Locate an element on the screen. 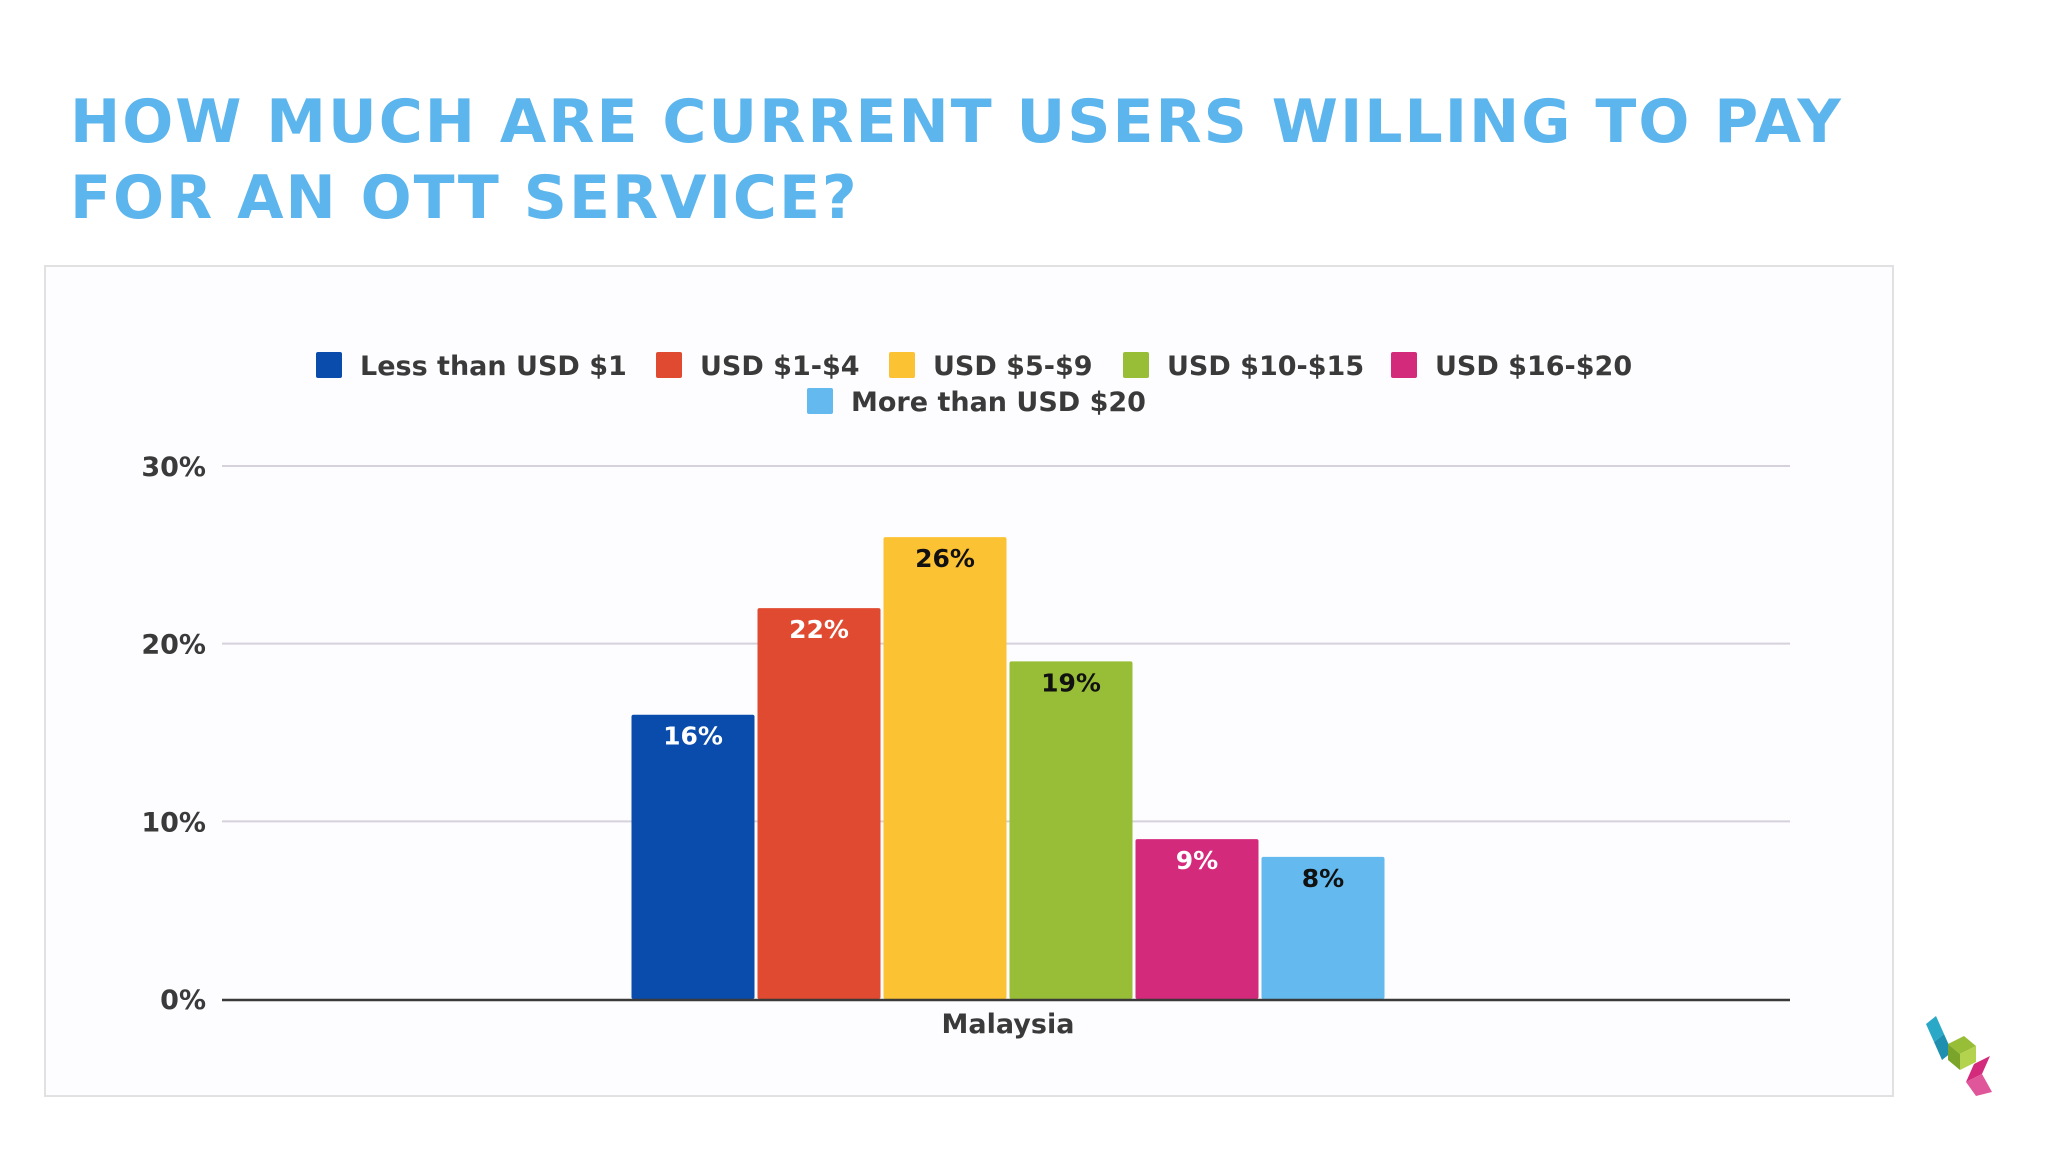 The height and width of the screenshot is (1152, 2048). legend-item: More than USD $20 is located at coordinates (976, 402).